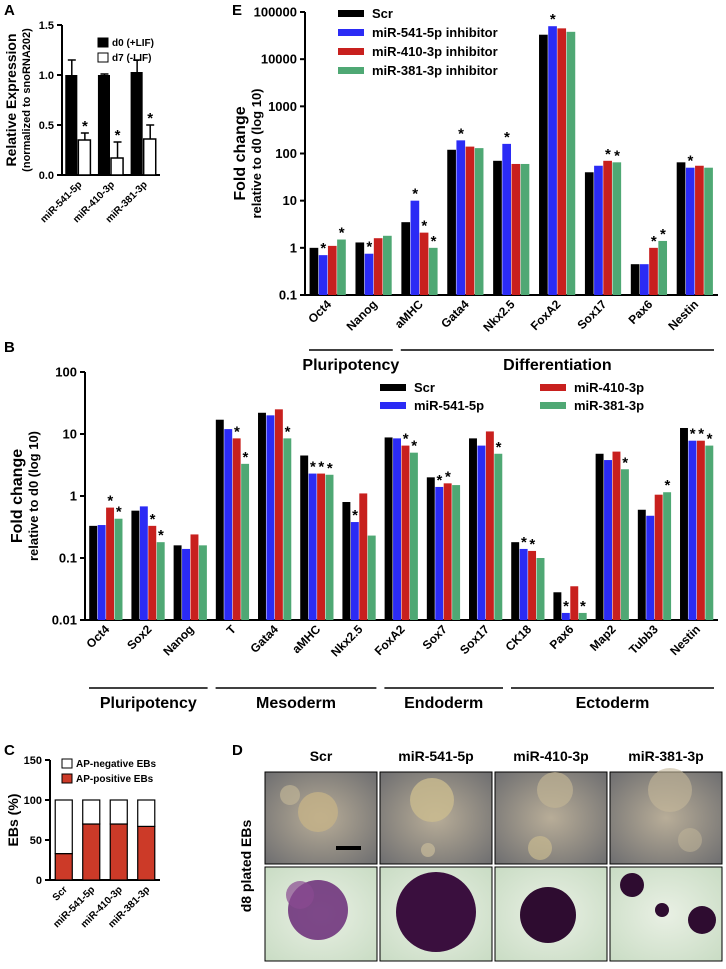 The width and height of the screenshot is (726, 969). I want to click on legend-label: d7 (-LIF), so click(131, 58).